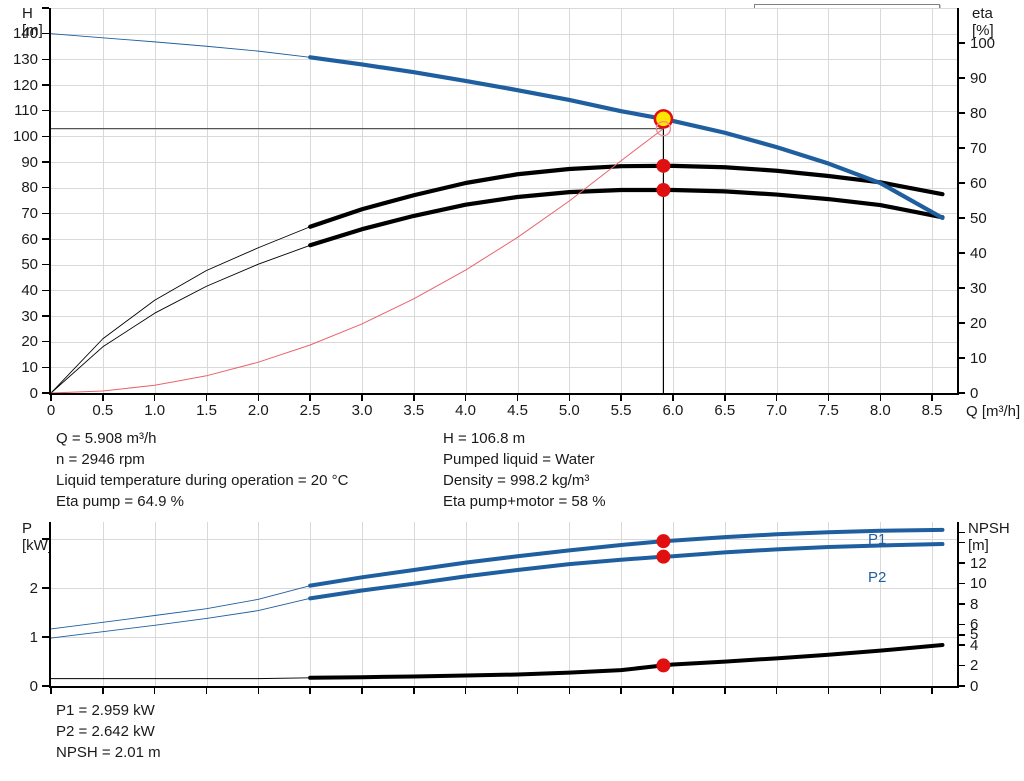 This screenshot has height=781, width=1024. I want to click on h-axis-title-line1: H, so click(27, 13).